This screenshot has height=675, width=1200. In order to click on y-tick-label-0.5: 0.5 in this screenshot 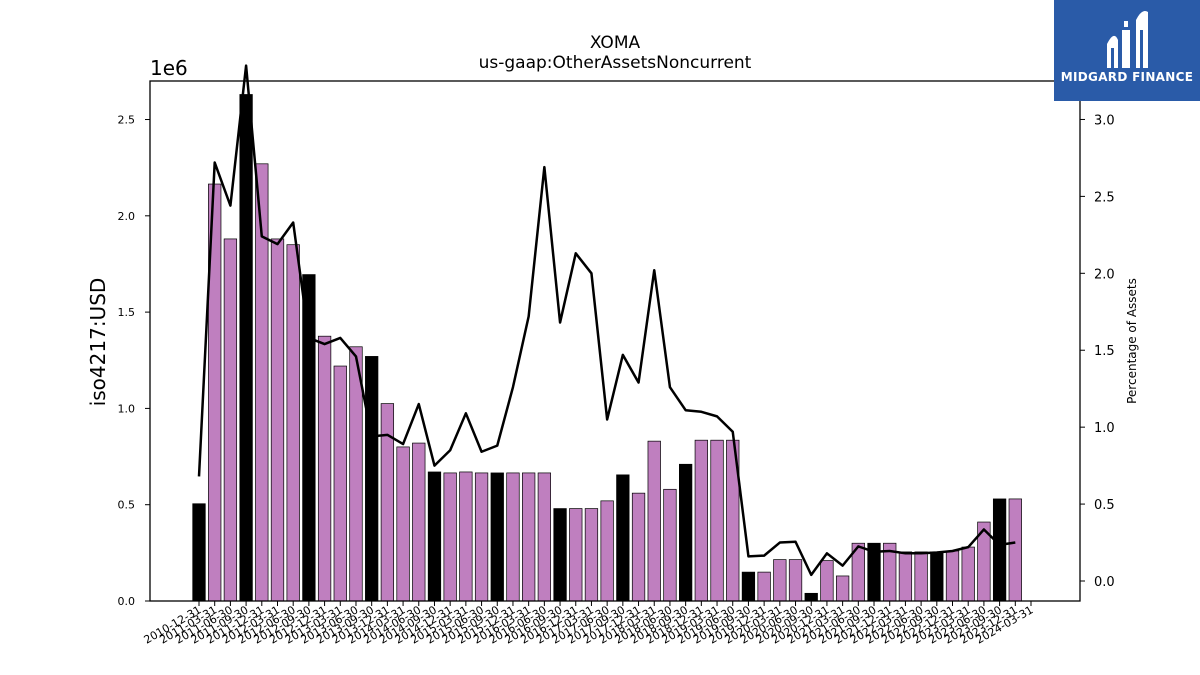, I will do `click(127, 505)`.